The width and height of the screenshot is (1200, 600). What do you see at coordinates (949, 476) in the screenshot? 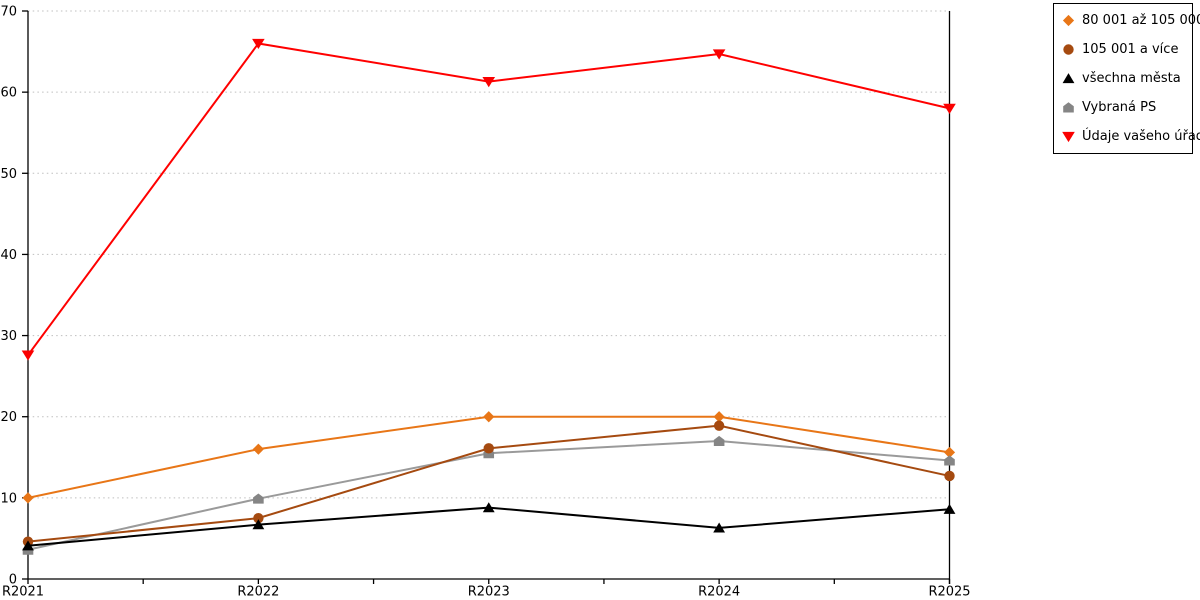
I see `data-point-s2-R2025` at bounding box center [949, 476].